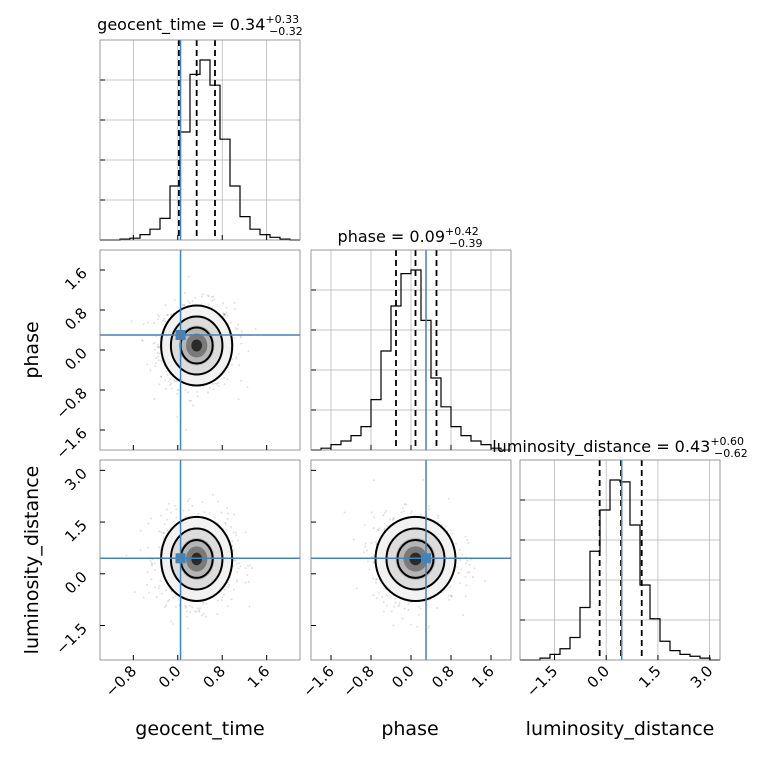 The width and height of the screenshot is (760, 760). I want to click on truth-marker, so click(180, 558).